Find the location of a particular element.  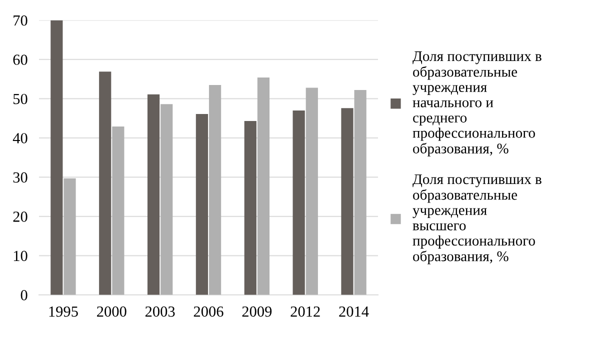

x-tick-label: 2003 is located at coordinates (160, 311).